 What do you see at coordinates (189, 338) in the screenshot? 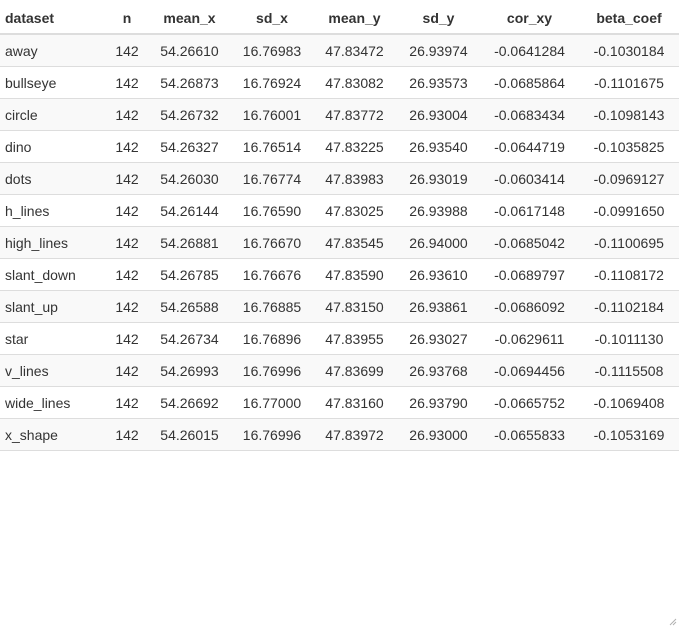
I see `cell-mean-x: 54.26734` at bounding box center [189, 338].